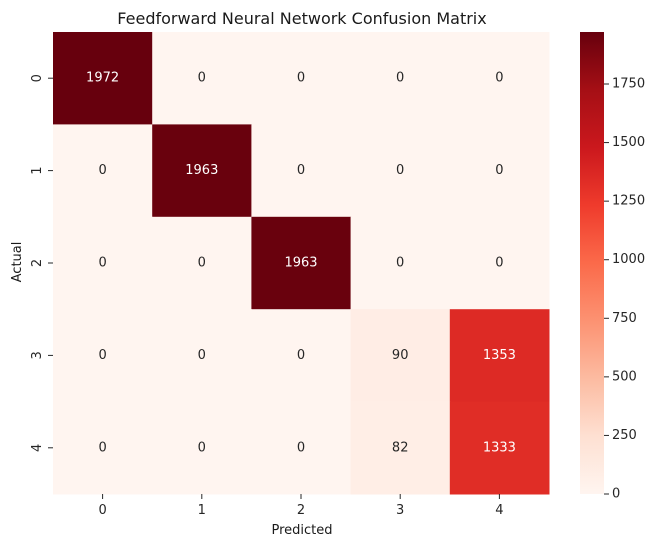 This screenshot has width=658, height=547. Describe the element at coordinates (37, 448) in the screenshot. I see `y-tick-label: 4` at that location.